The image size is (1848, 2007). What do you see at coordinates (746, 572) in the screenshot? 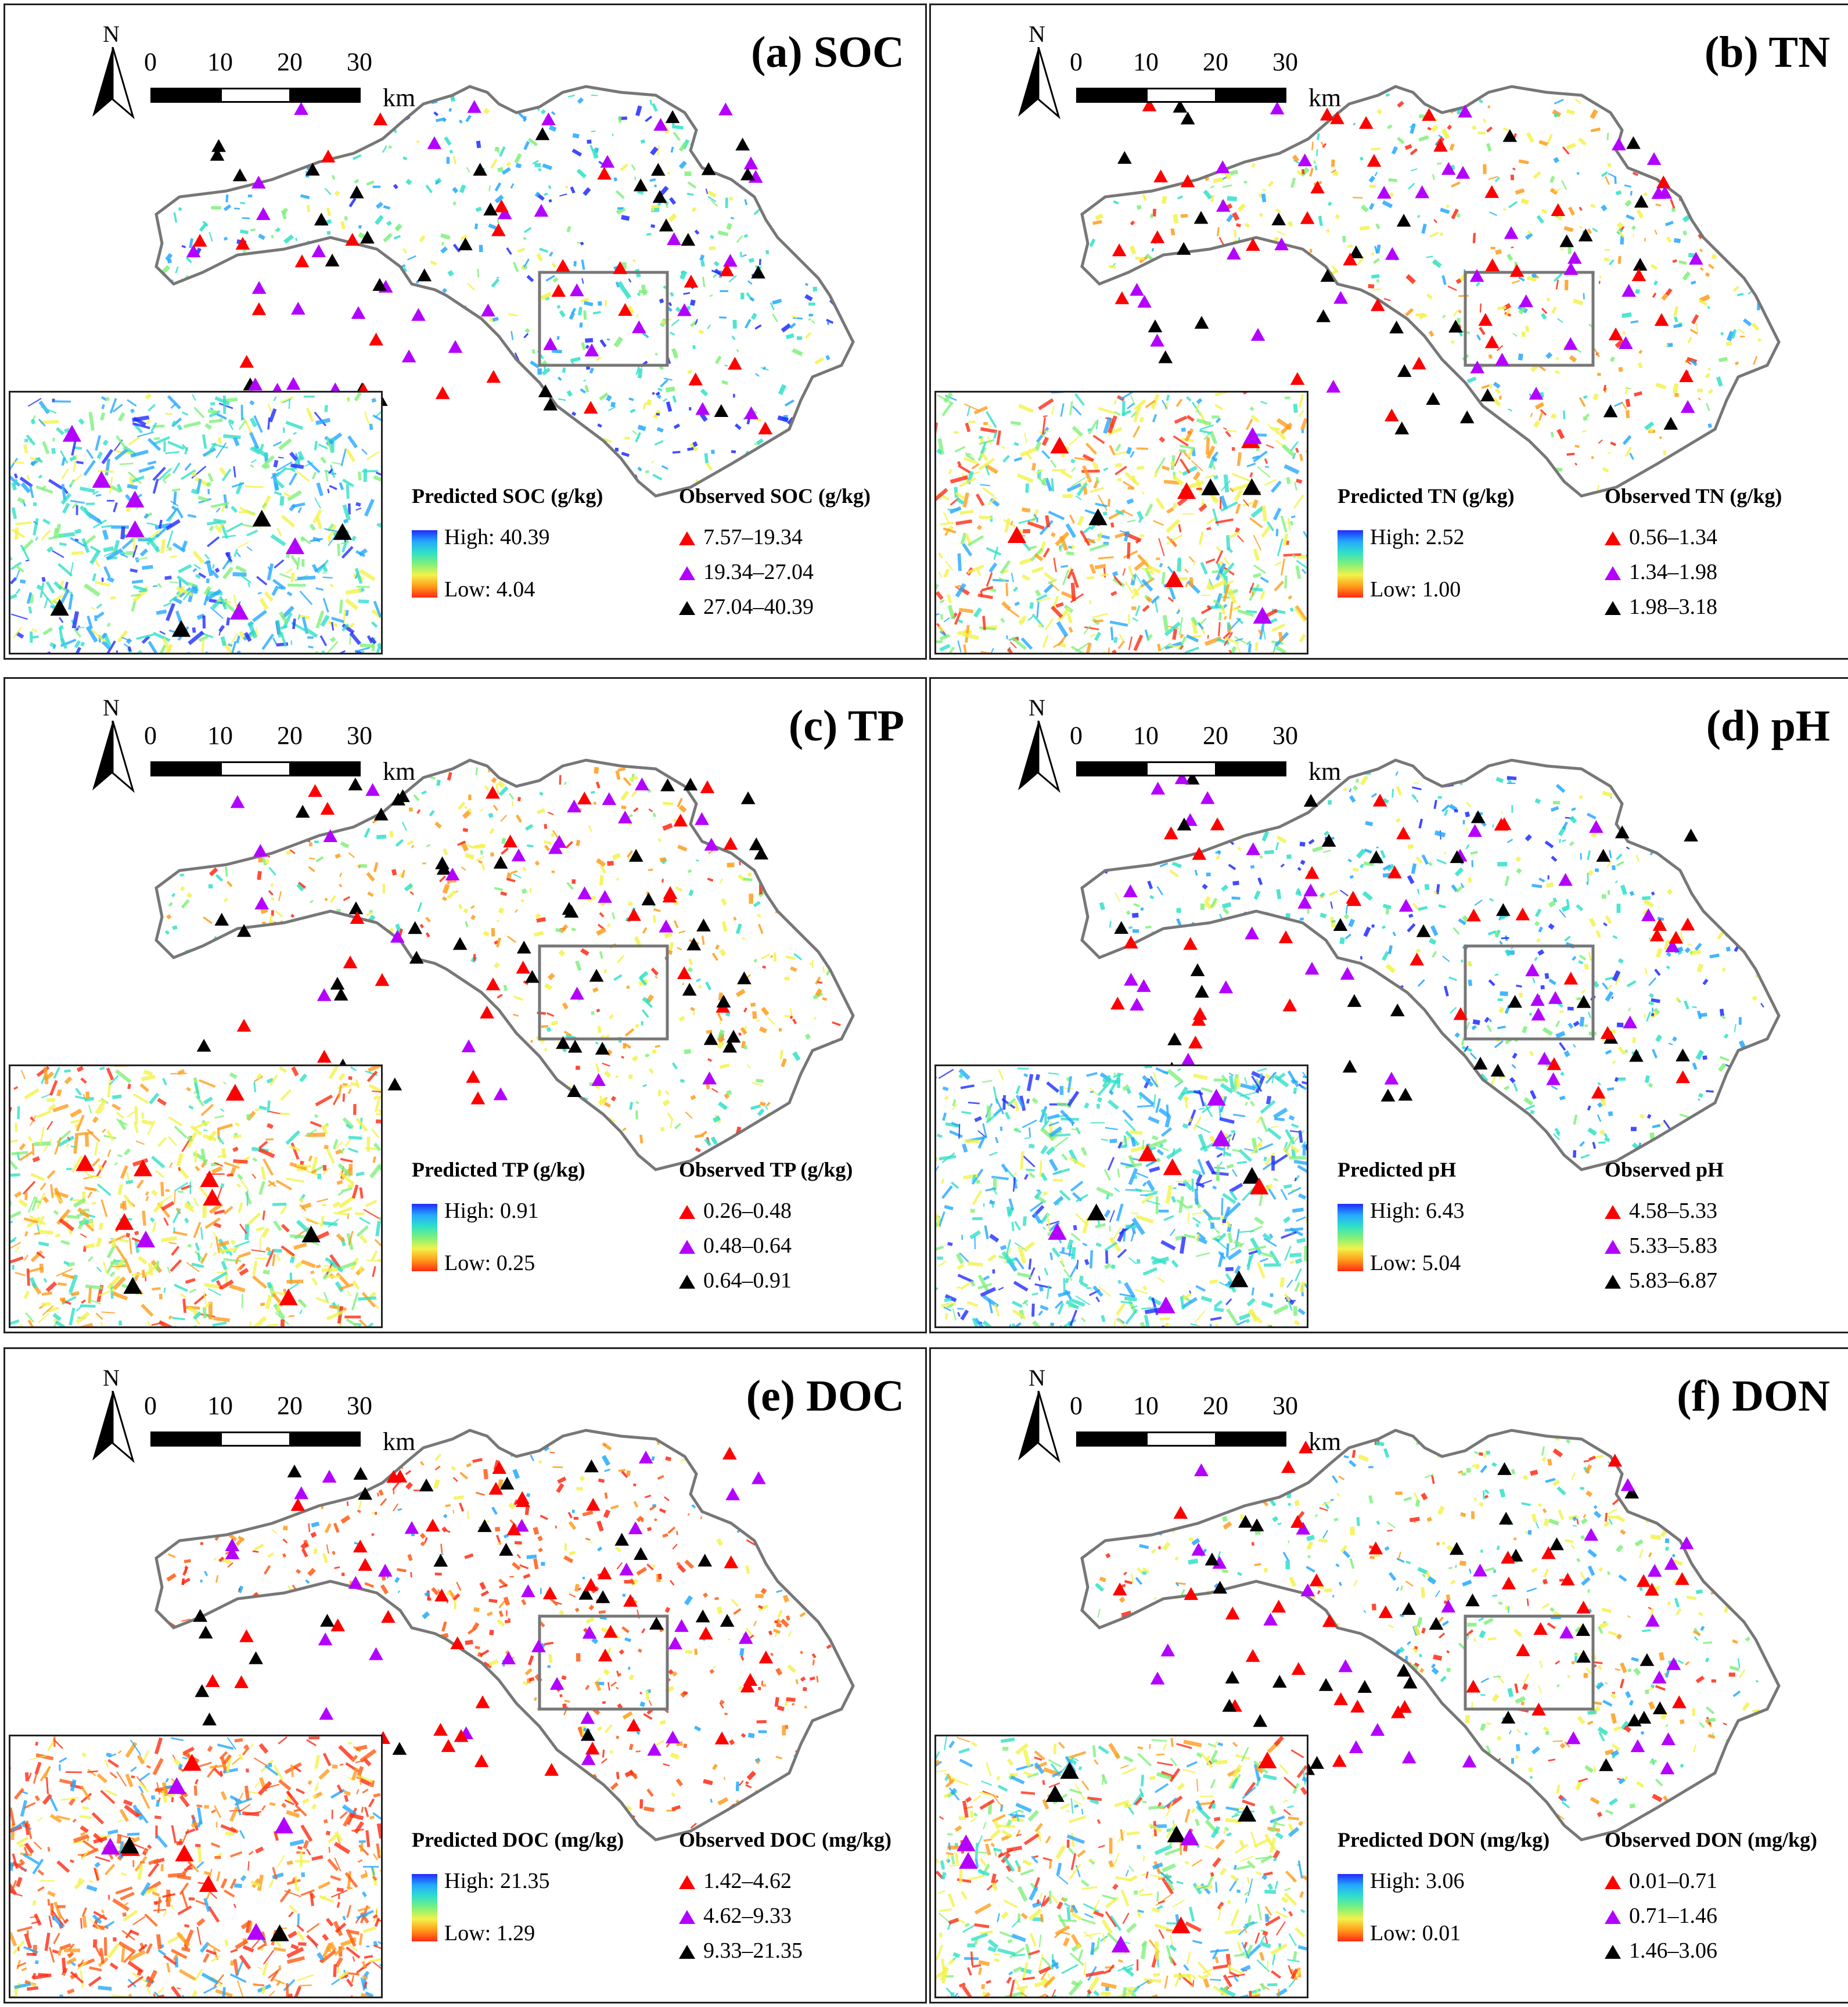
I see `observed-class-row: 19.34–27.04` at bounding box center [746, 572].